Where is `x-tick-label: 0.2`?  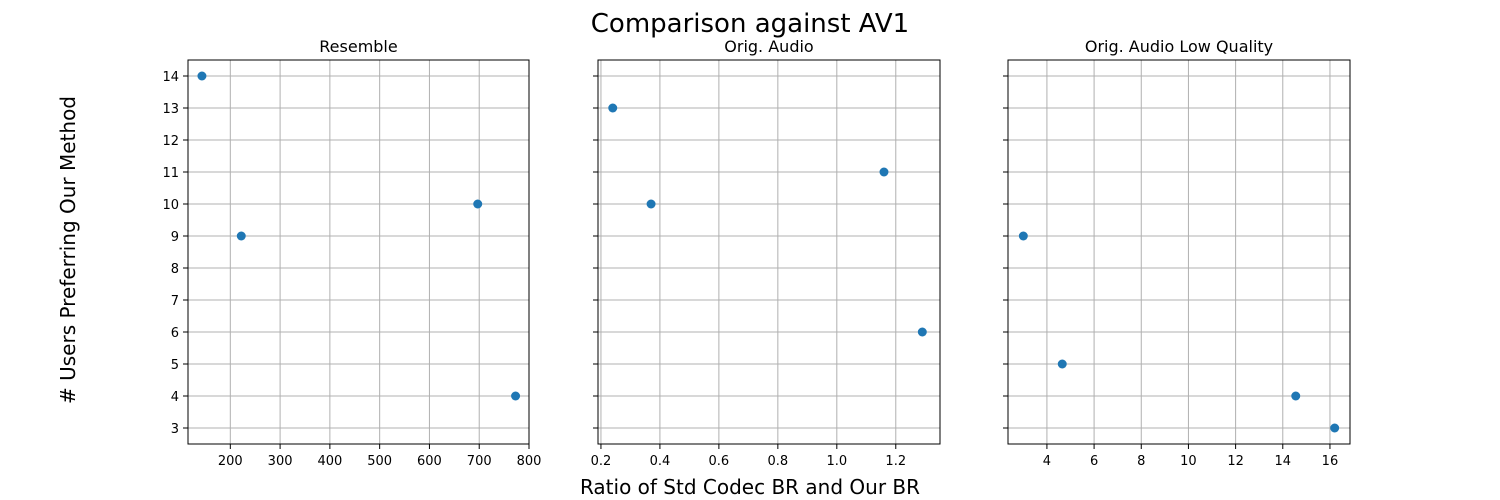
x-tick-label: 0.2 is located at coordinates (601, 461).